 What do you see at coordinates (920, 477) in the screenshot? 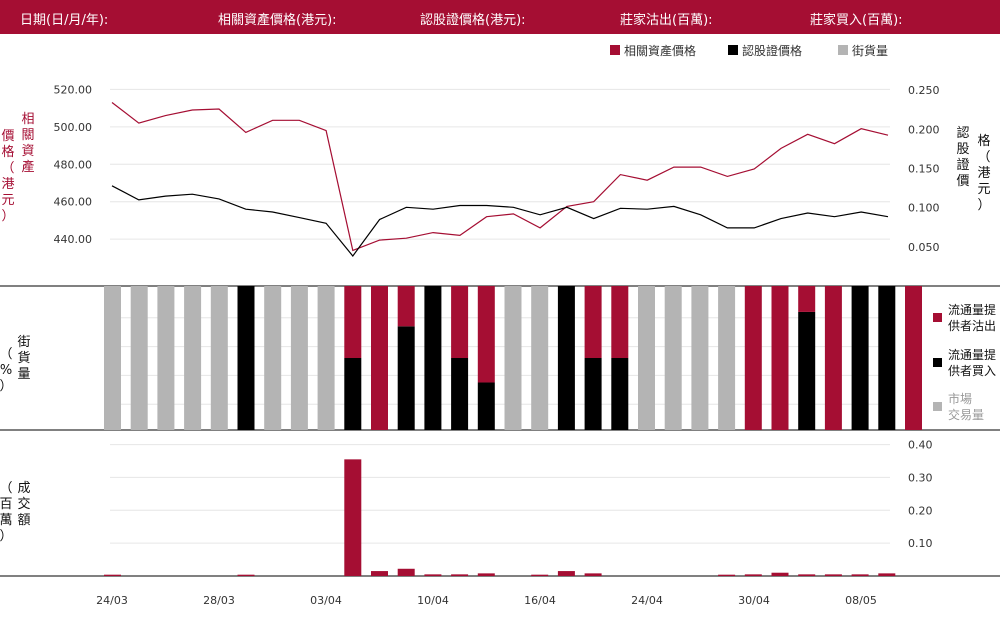
I see `turnover-tick-label: 0.30` at bounding box center [920, 477].